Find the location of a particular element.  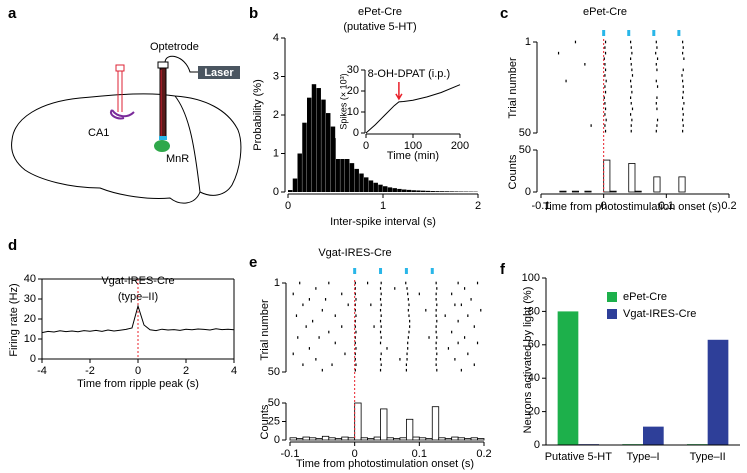

mnr is located at coordinates (162, 146).